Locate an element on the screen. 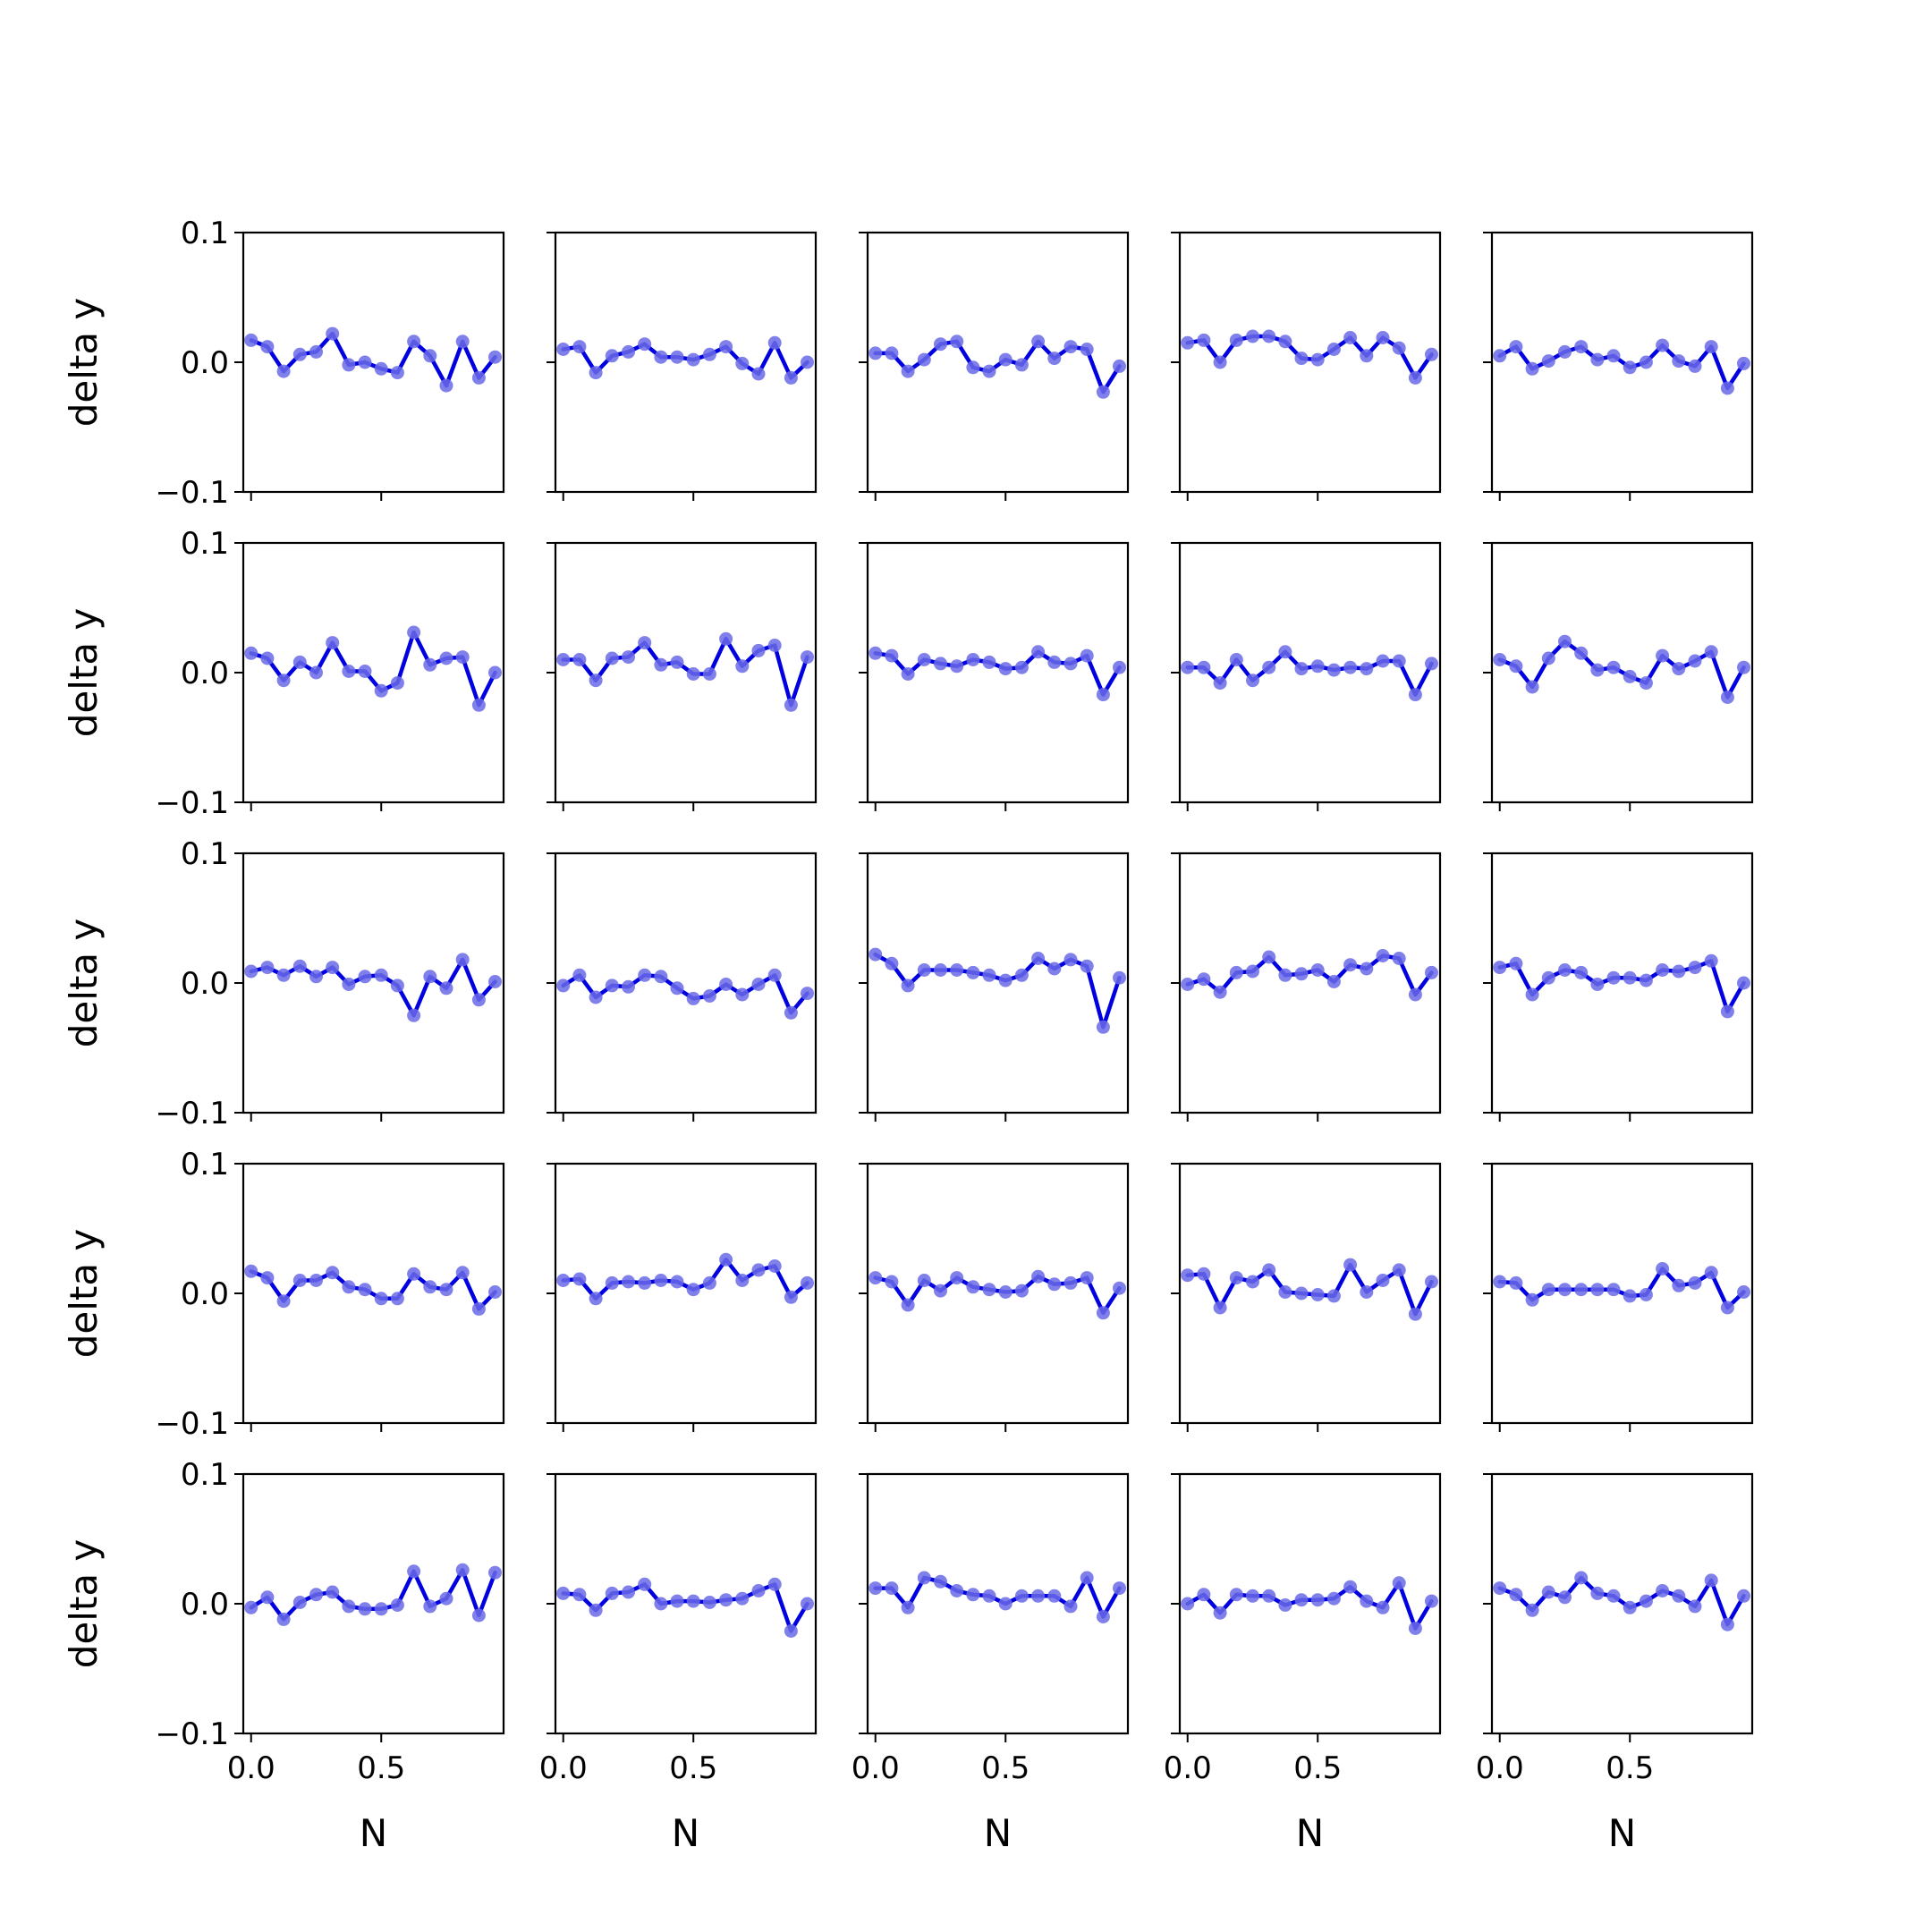 The height and width of the screenshot is (1932, 1932). subplot-r3-c5 is located at coordinates (1618, 987).